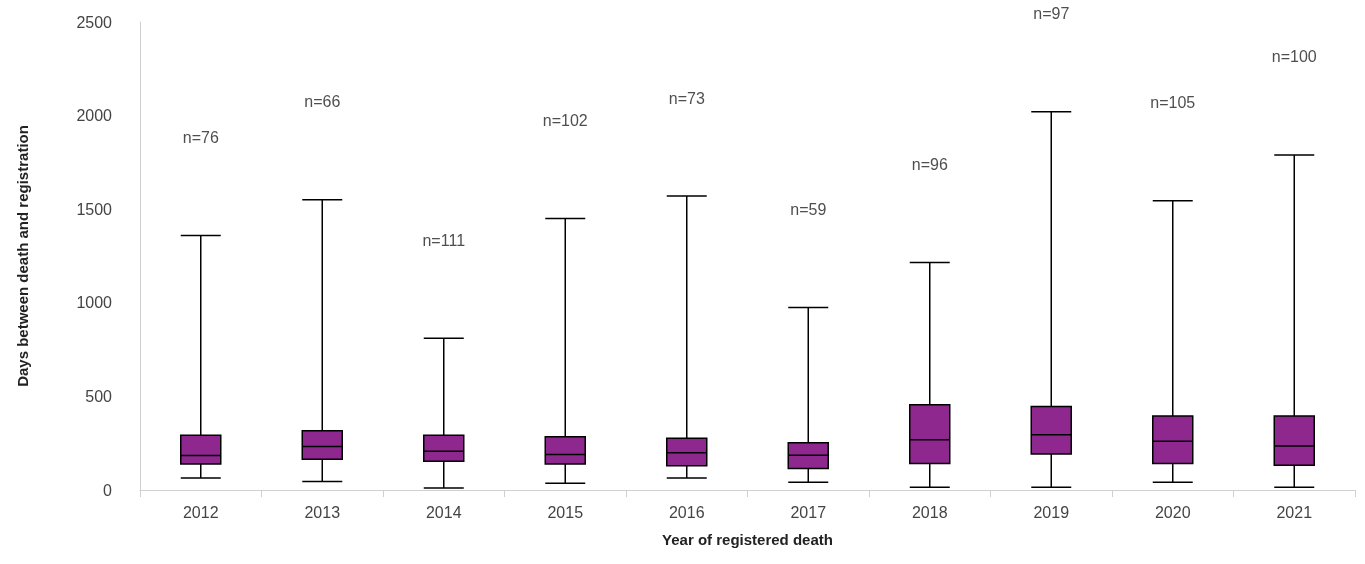 This screenshot has height=564, width=1365. Describe the element at coordinates (565, 121) in the screenshot. I see `annotation: n=102` at that location.